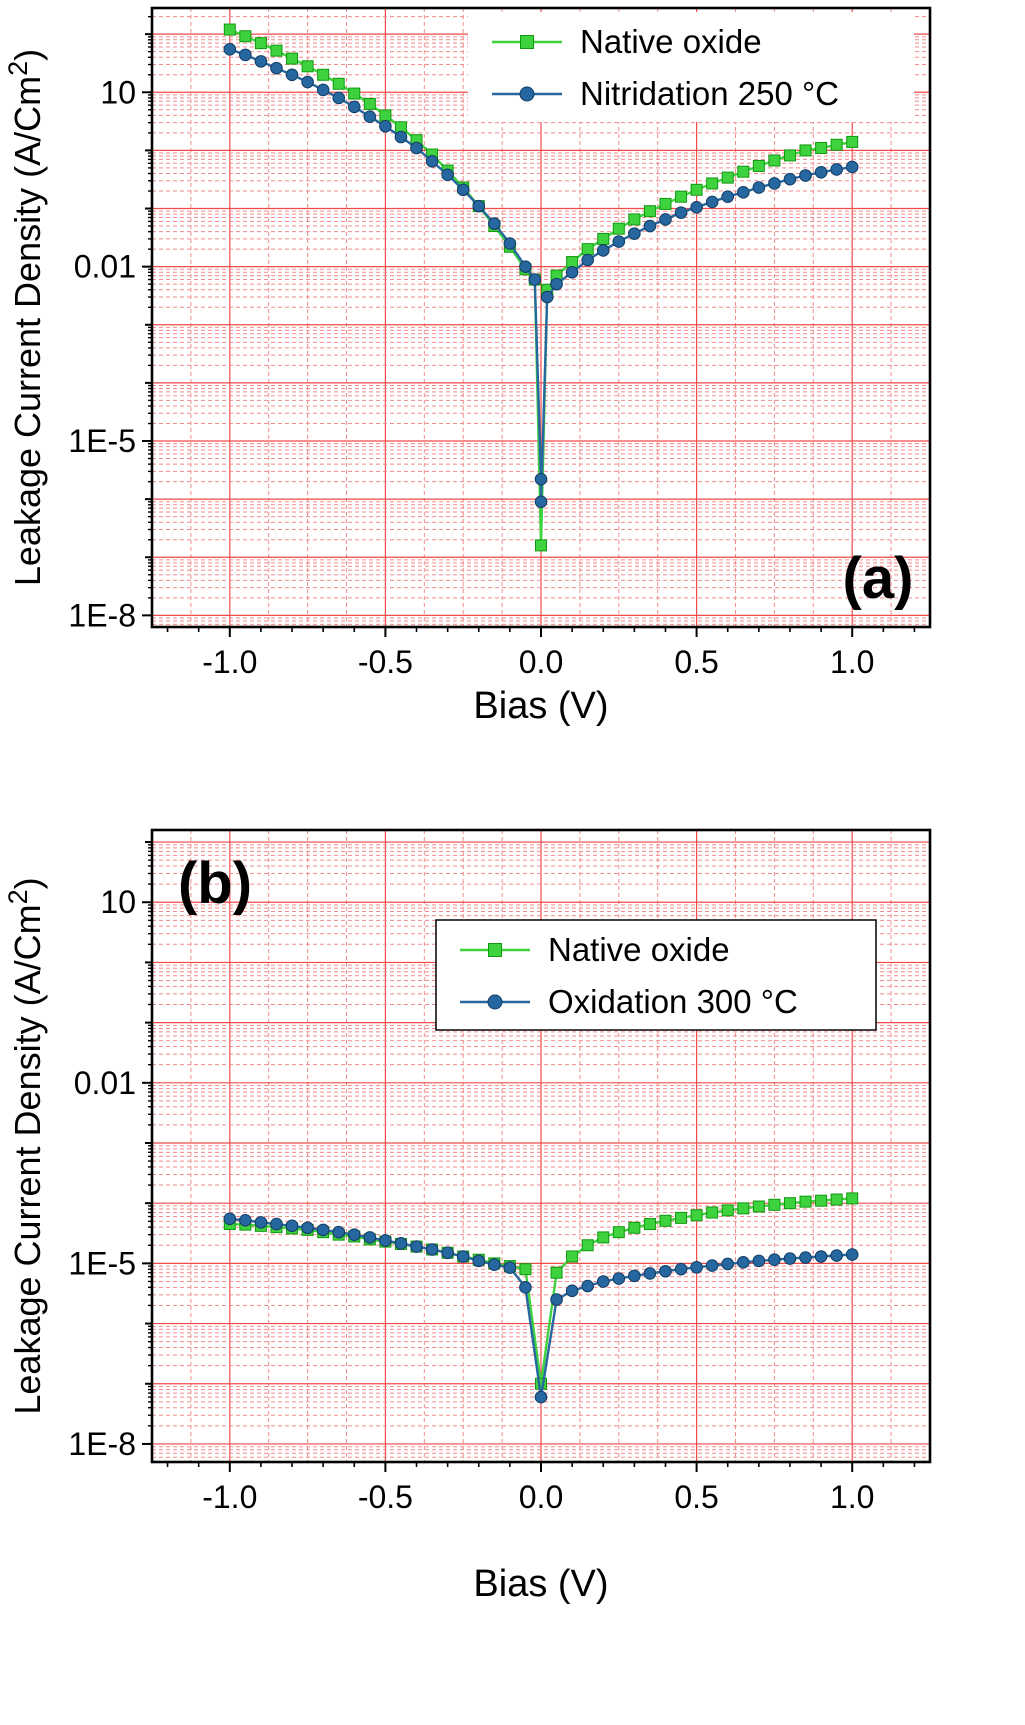  Describe the element at coordinates (215, 883) in the screenshot. I see `panel-tag: (b)` at that location.